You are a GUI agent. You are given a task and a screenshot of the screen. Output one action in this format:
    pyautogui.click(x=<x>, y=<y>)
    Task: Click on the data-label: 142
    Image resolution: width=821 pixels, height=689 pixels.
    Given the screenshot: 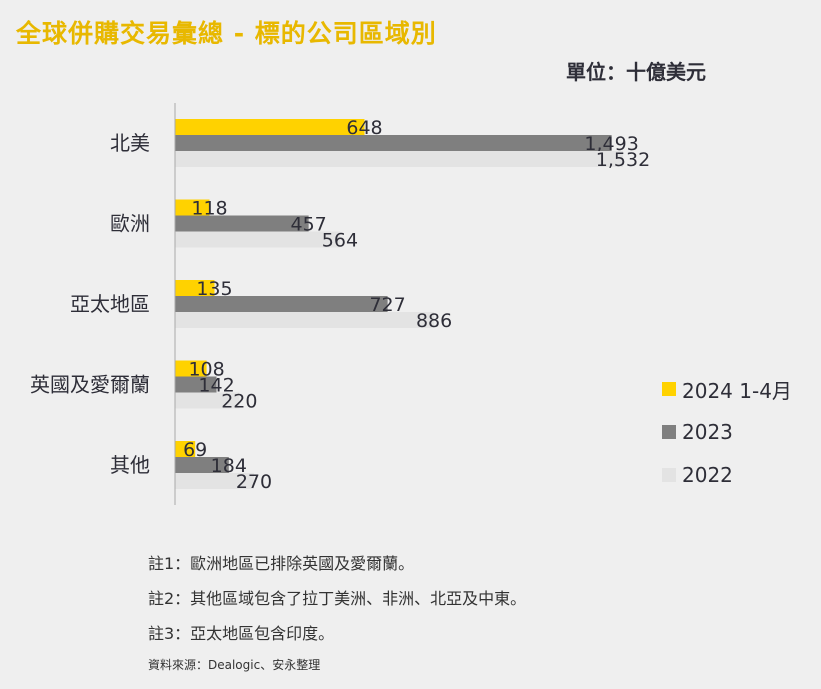 What is the action you would take?
    pyautogui.click(x=216, y=386)
    